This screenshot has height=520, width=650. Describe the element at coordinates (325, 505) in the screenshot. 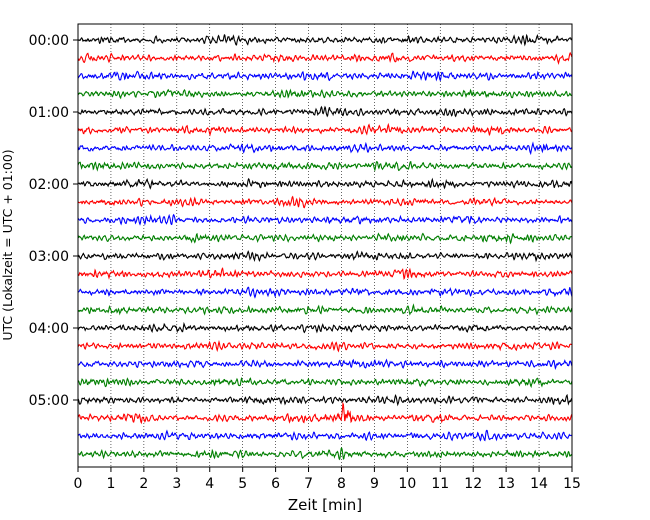

I see `x-axis-label: Zeit [min]` at that location.